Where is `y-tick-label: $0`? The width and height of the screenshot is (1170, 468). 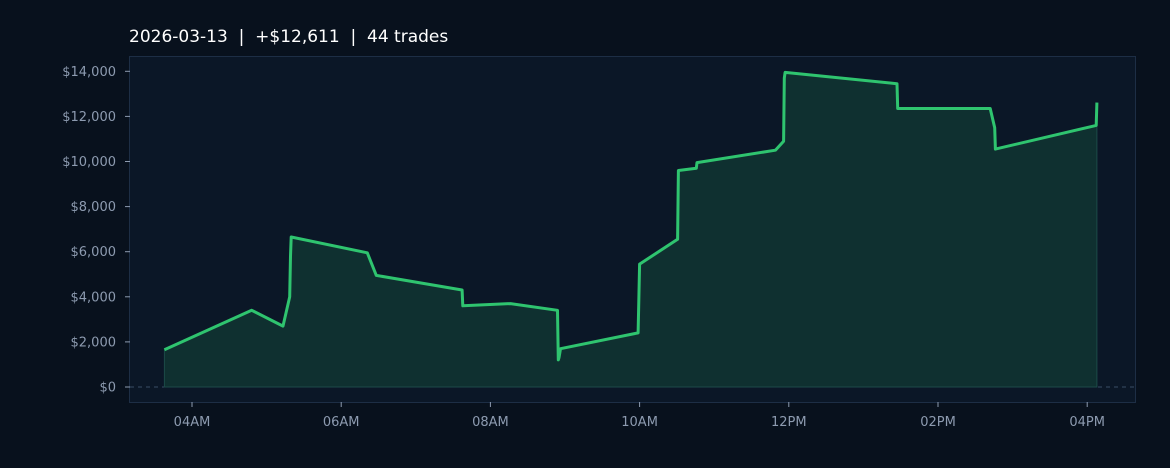
y-tick-label: $0 is located at coordinates (107, 388).